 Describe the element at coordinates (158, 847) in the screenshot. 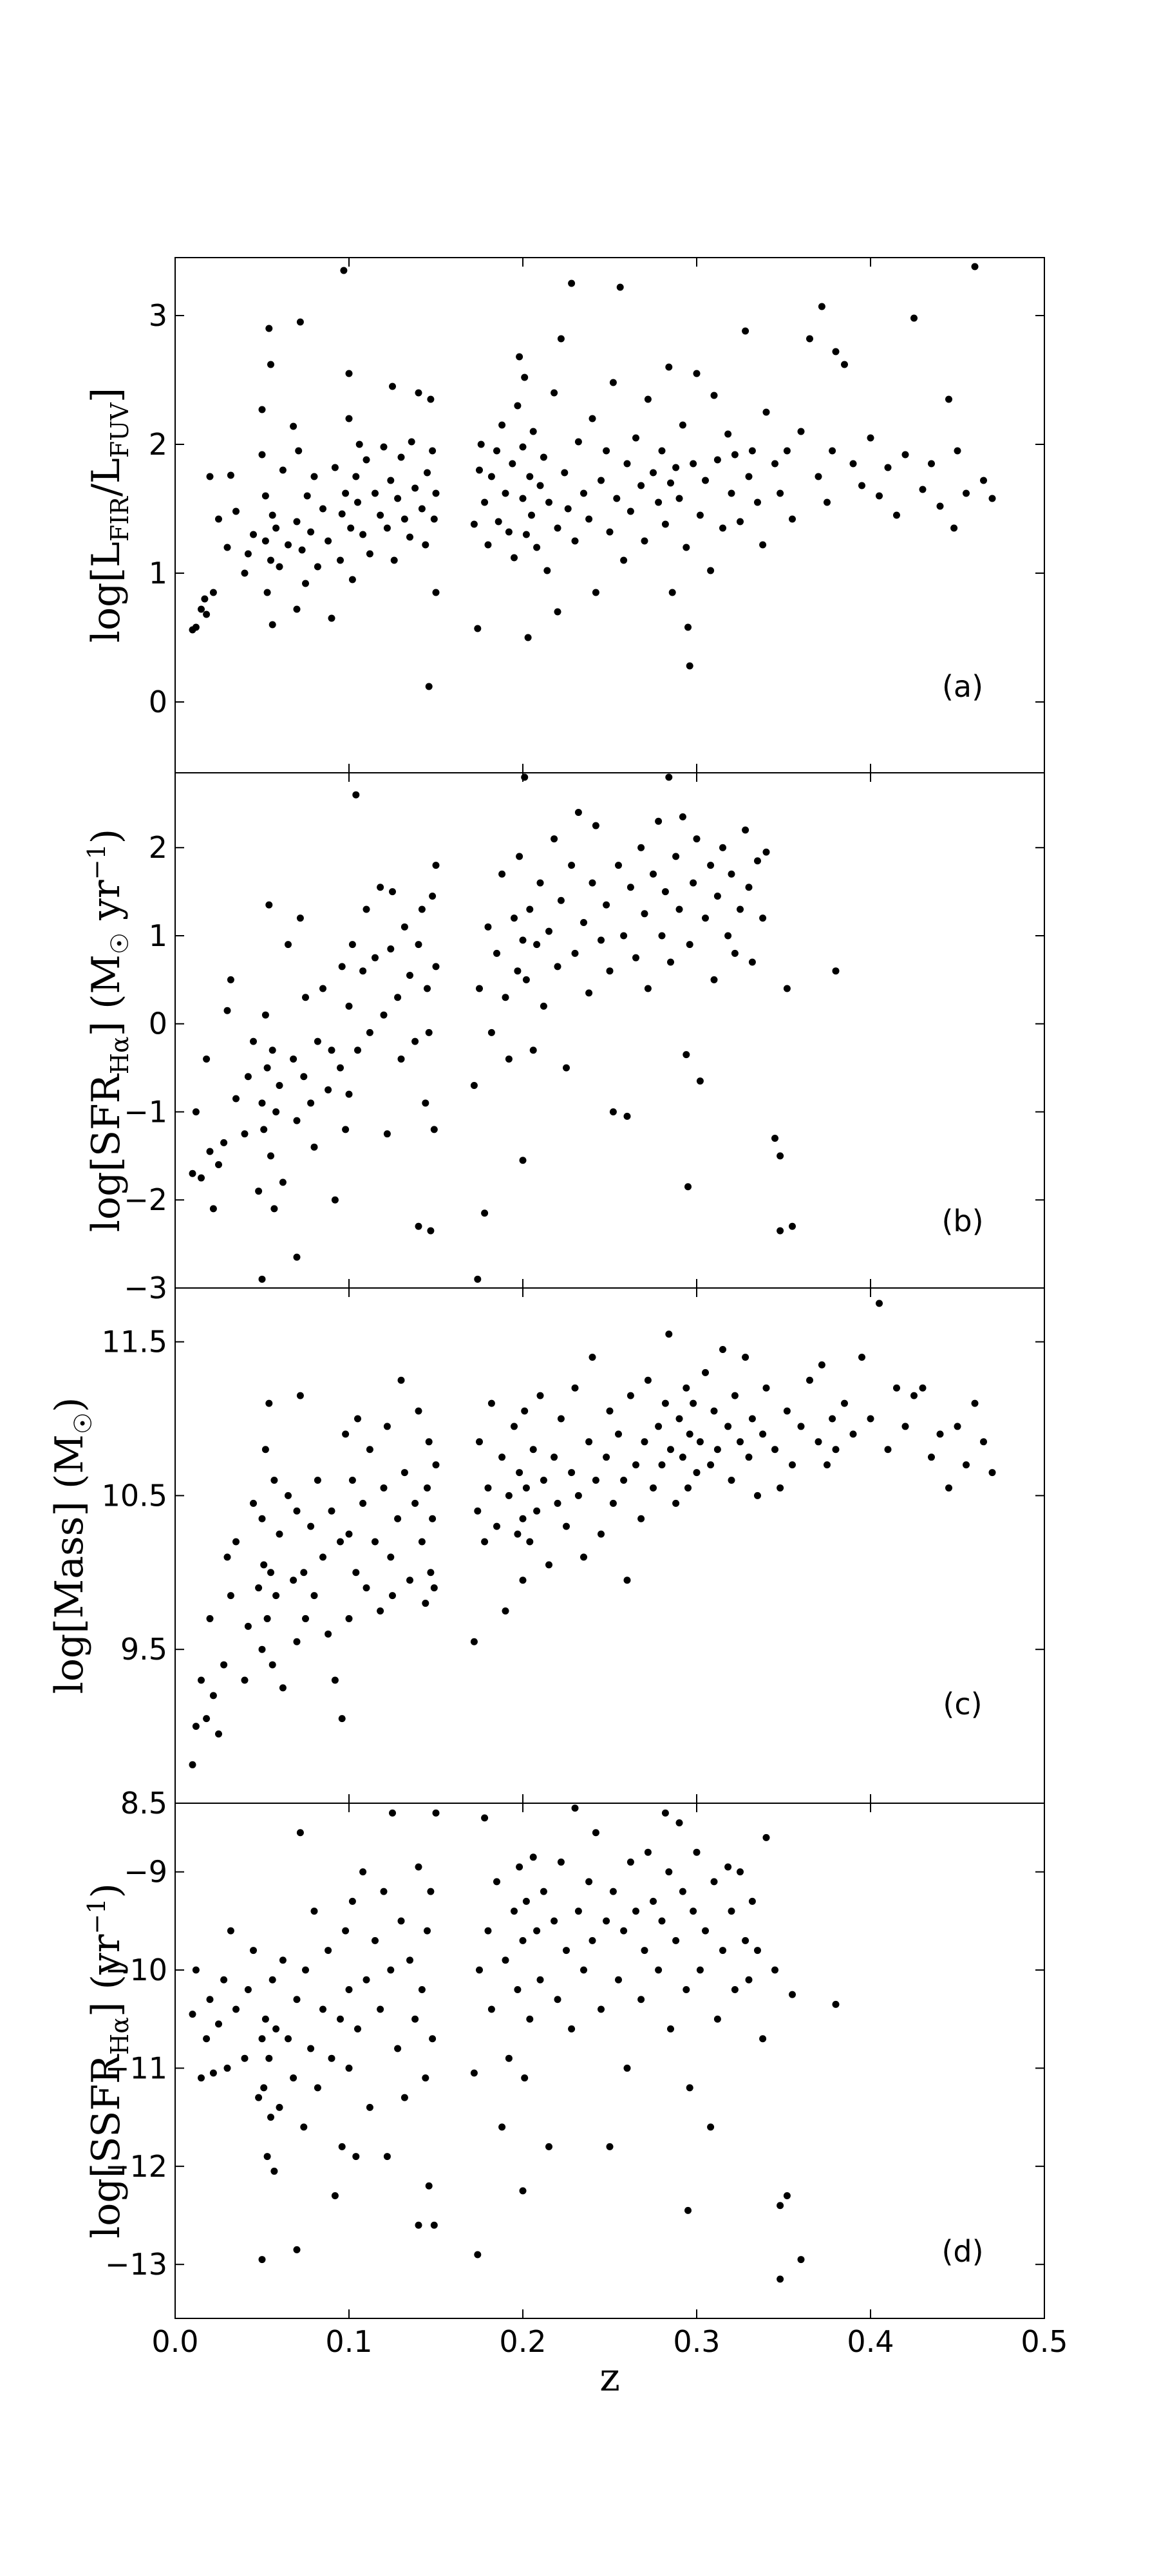

I see `panel-b-ytick-label: 2` at that location.